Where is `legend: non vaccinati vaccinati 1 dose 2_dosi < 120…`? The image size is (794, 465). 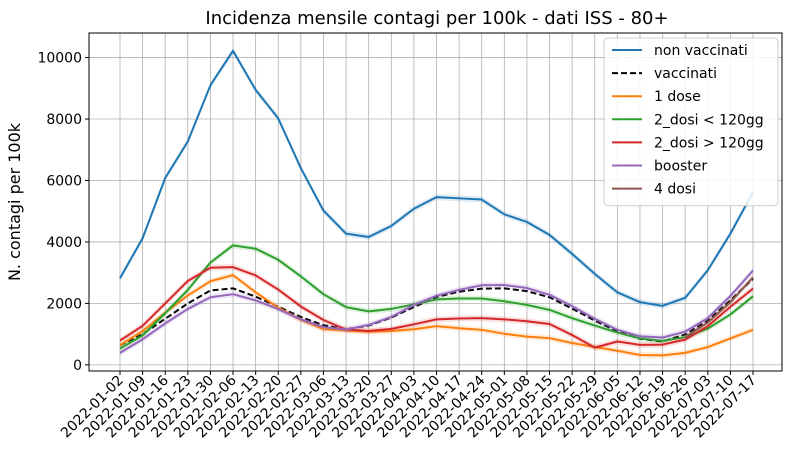
legend: non vaccinati vaccinati 1 dose 2_dosi < 120… is located at coordinates (691, 122).